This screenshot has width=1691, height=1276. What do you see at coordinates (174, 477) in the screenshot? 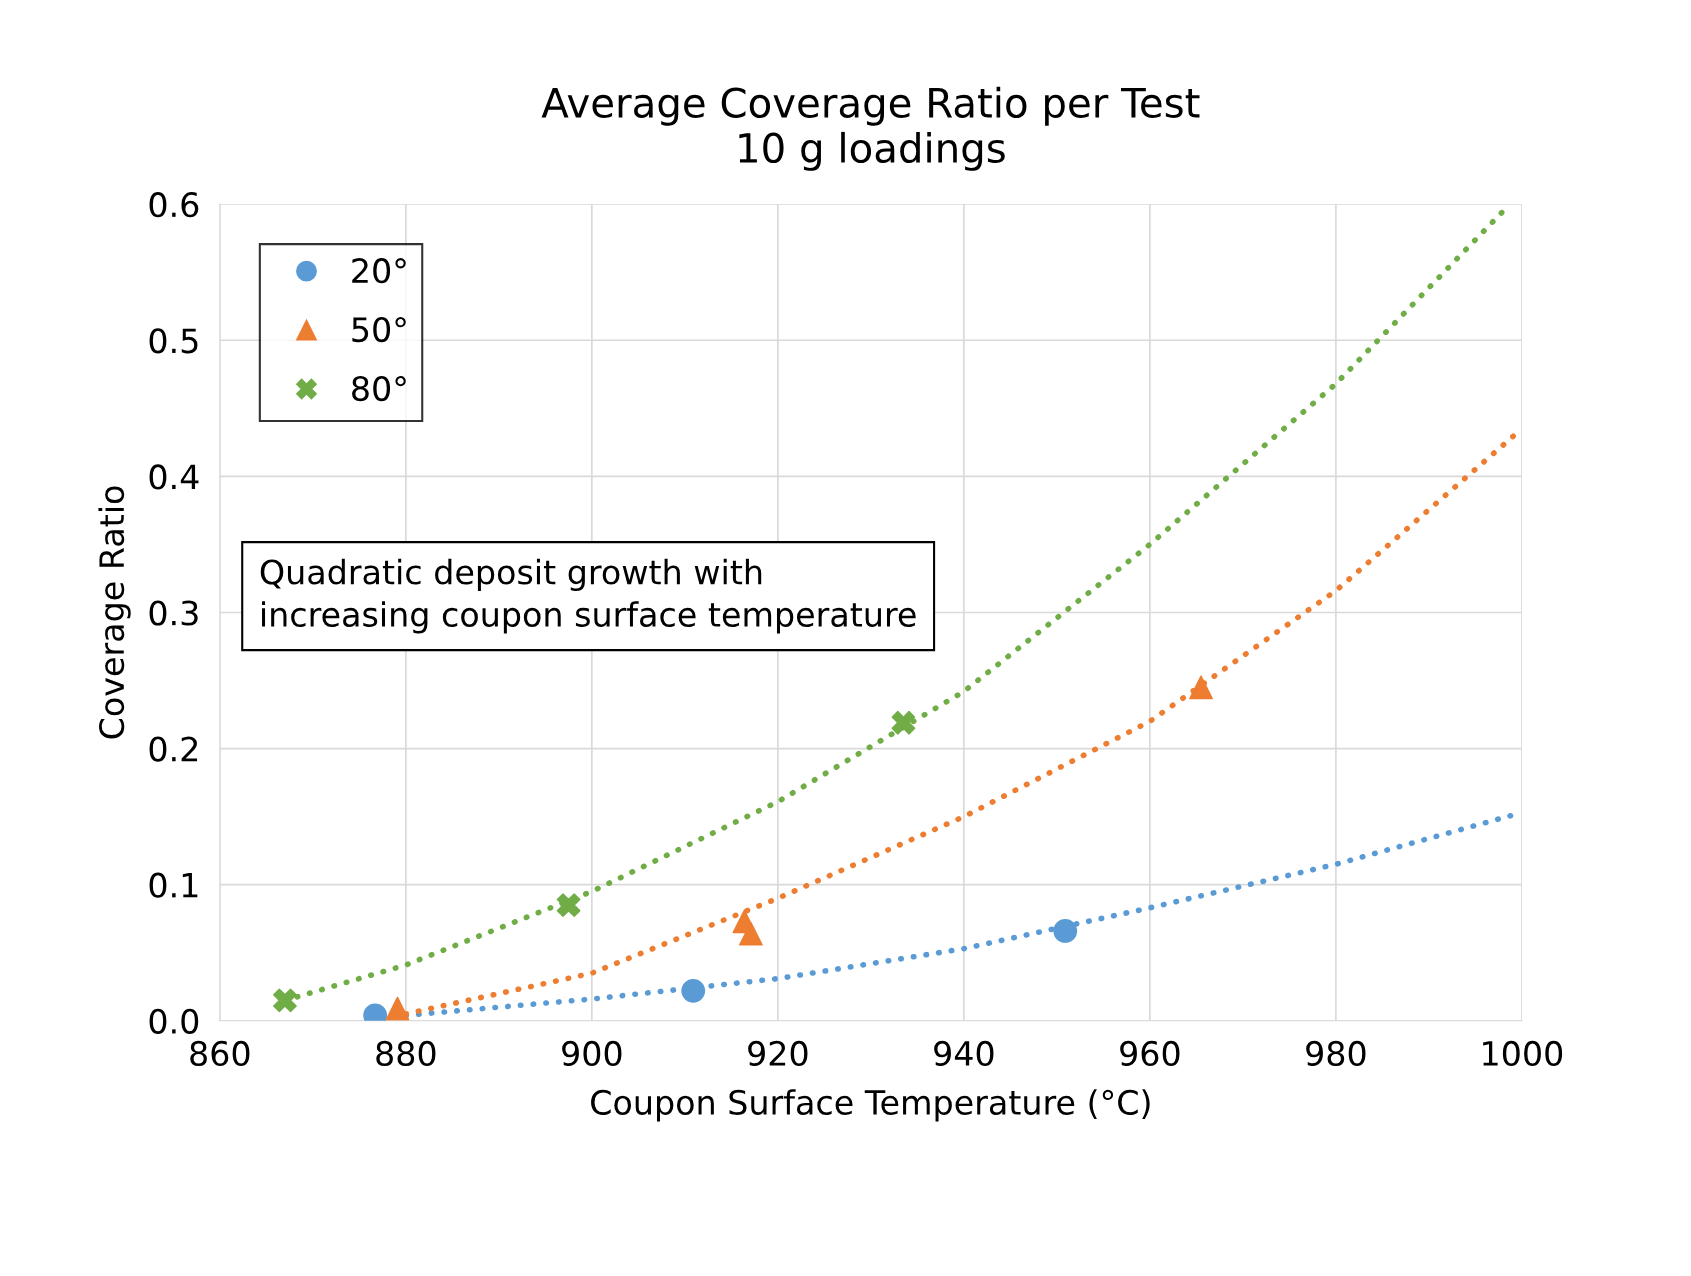
I see `y-tick-label: 0.4` at bounding box center [174, 477].